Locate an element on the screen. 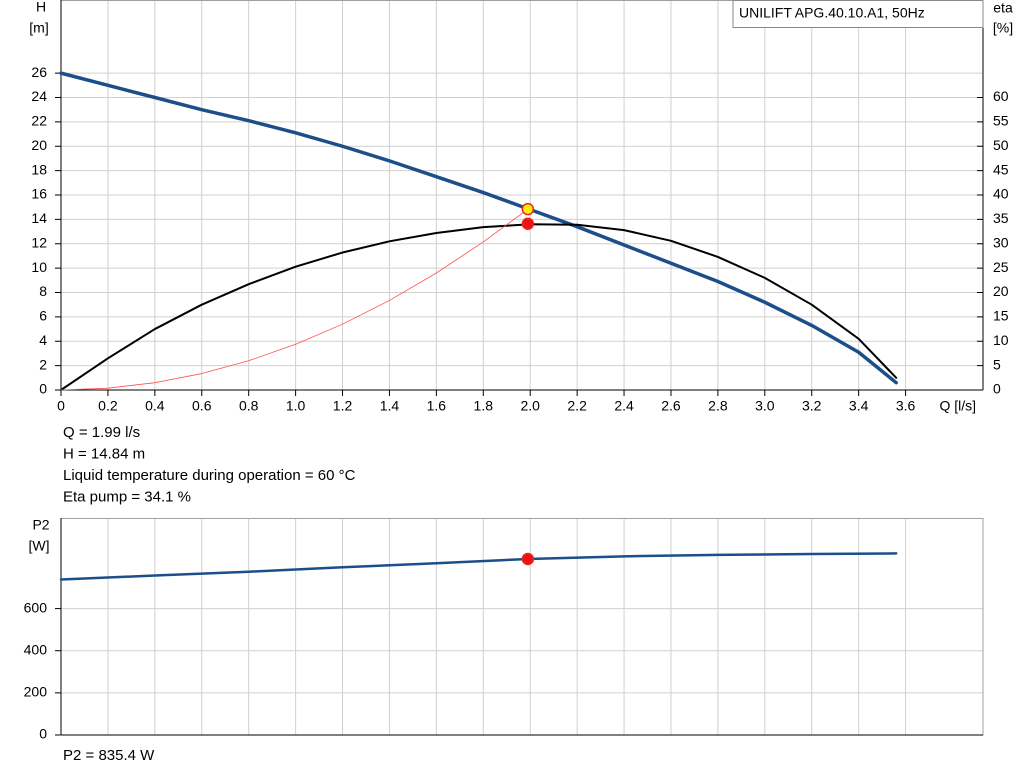 Image resolution: width=1024 pixels, height=781 pixels. info-text: Eta pump = 34.1 % is located at coordinates (127, 496).